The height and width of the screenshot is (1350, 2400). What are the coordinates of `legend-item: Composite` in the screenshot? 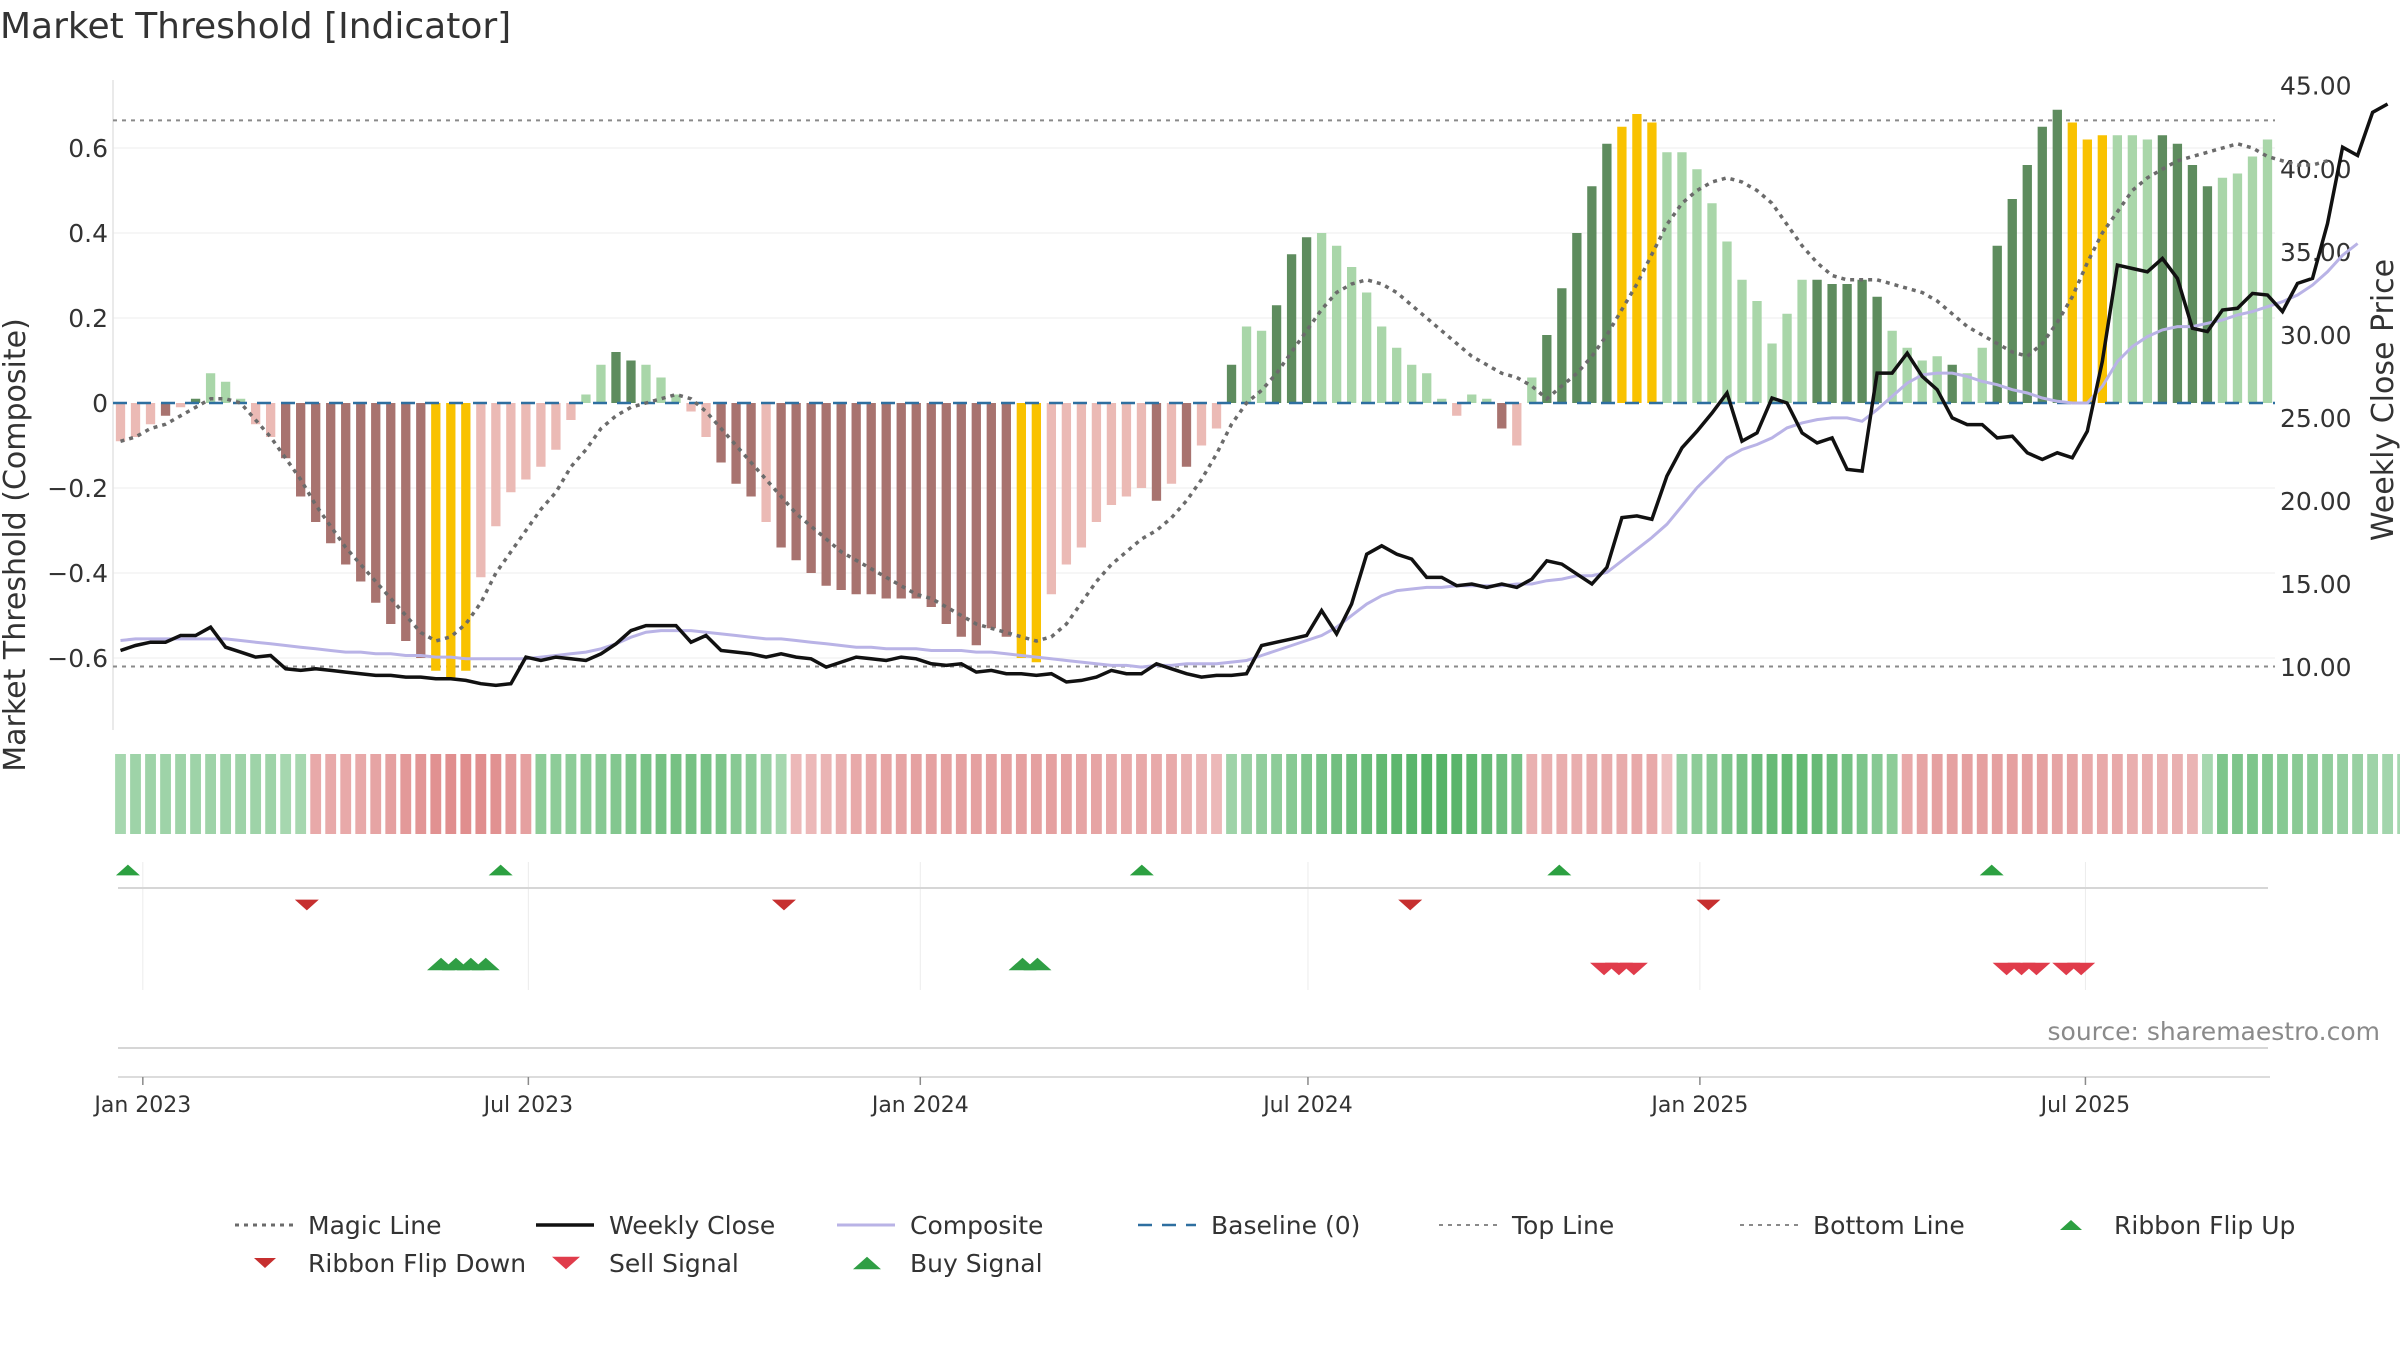 It's located at (940, 1225).